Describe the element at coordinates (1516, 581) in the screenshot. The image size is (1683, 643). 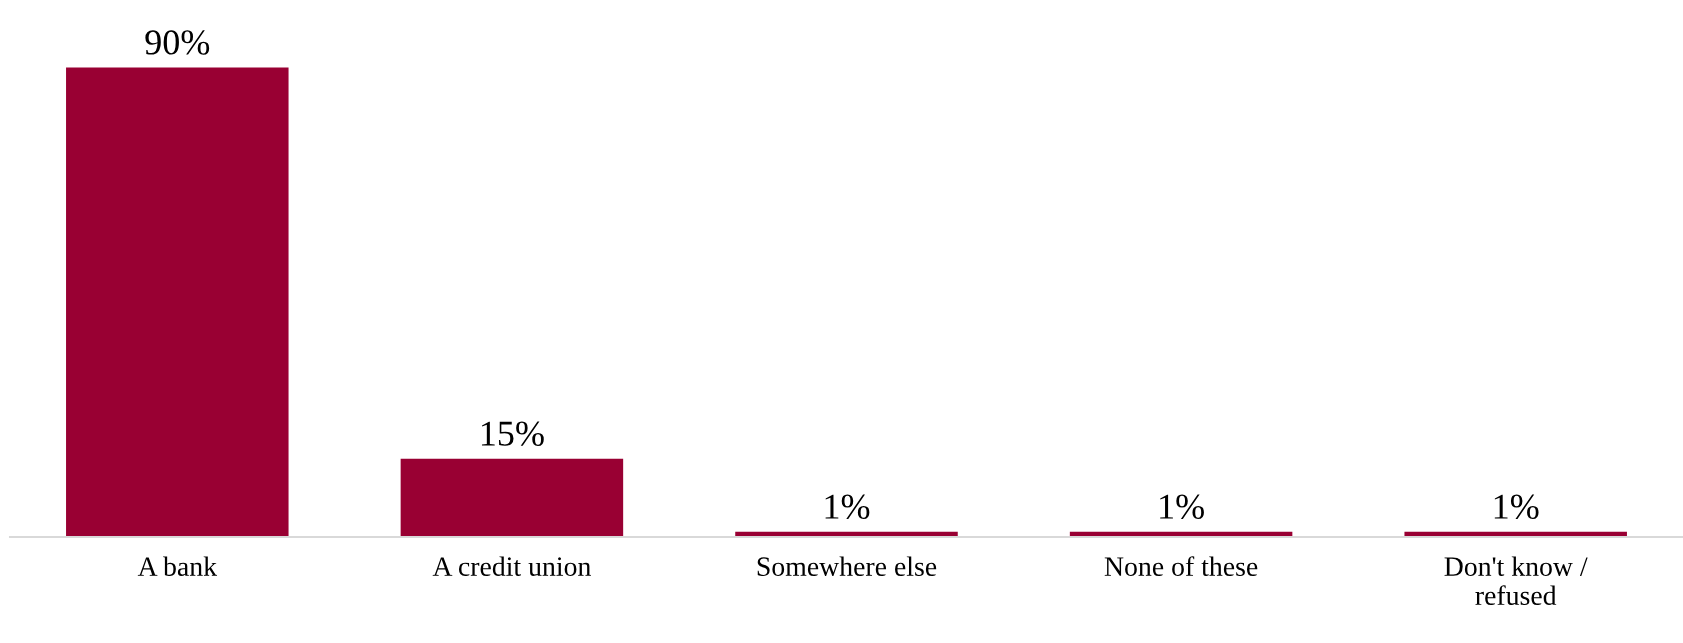
I see `x-tick-label: Don't know / refused` at that location.